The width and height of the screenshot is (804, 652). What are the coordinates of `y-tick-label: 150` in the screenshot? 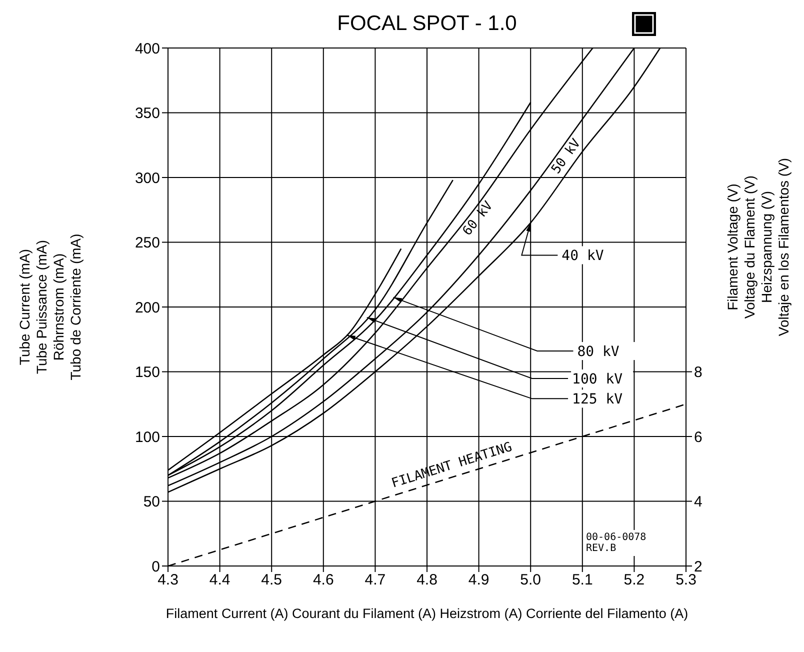 It's located at (147, 373).